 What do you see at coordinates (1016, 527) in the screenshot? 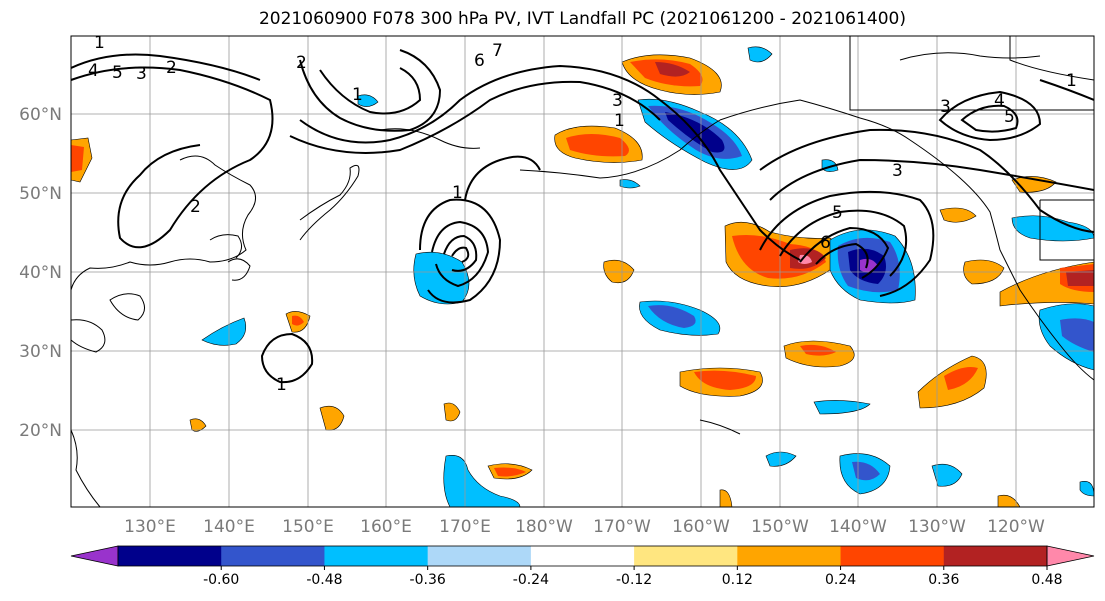
I see `lon-label: 120°W` at bounding box center [1016, 527].